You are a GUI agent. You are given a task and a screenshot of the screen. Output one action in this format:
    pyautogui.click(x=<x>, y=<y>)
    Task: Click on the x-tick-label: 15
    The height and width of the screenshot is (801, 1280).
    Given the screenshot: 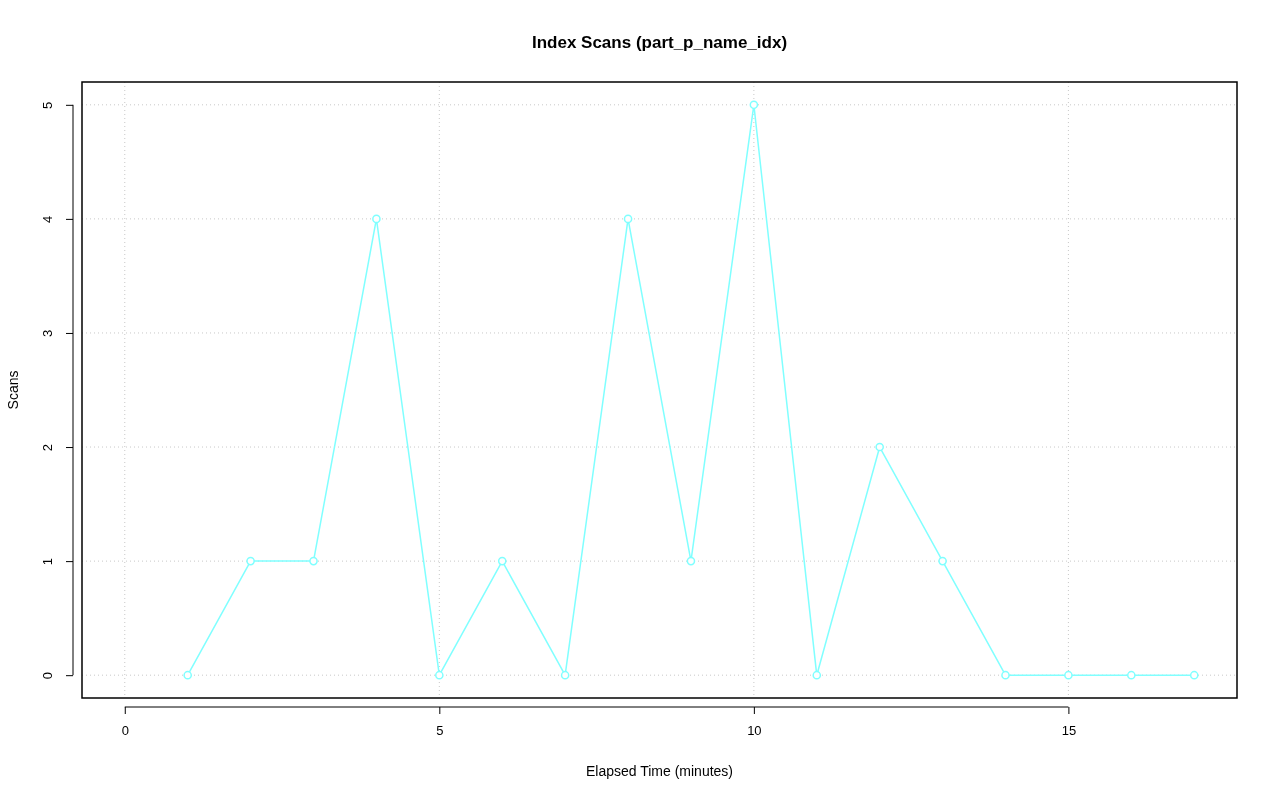 What is the action you would take?
    pyautogui.click(x=1069, y=731)
    